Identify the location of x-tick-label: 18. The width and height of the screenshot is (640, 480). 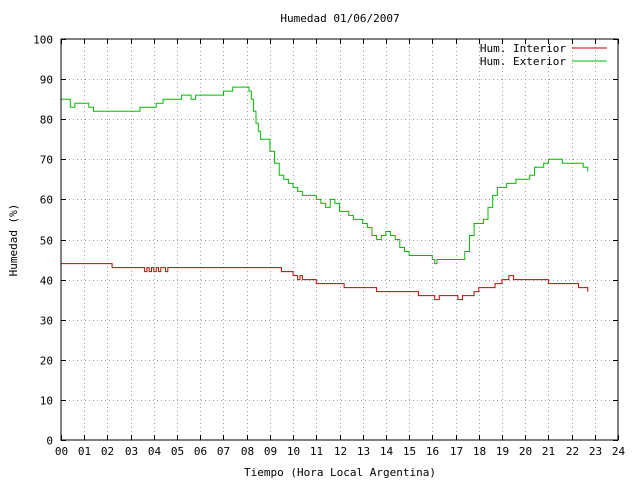
(479, 451).